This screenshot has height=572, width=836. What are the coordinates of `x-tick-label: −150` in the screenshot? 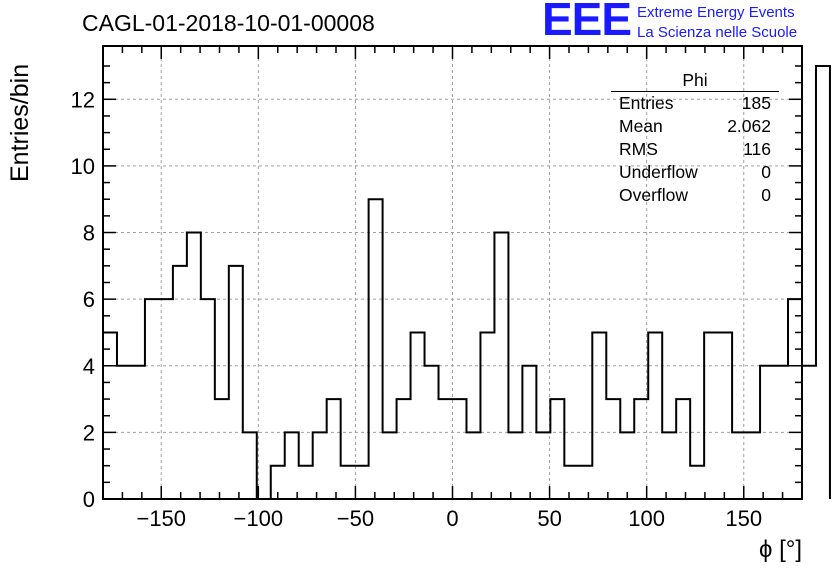 It's located at (161, 518).